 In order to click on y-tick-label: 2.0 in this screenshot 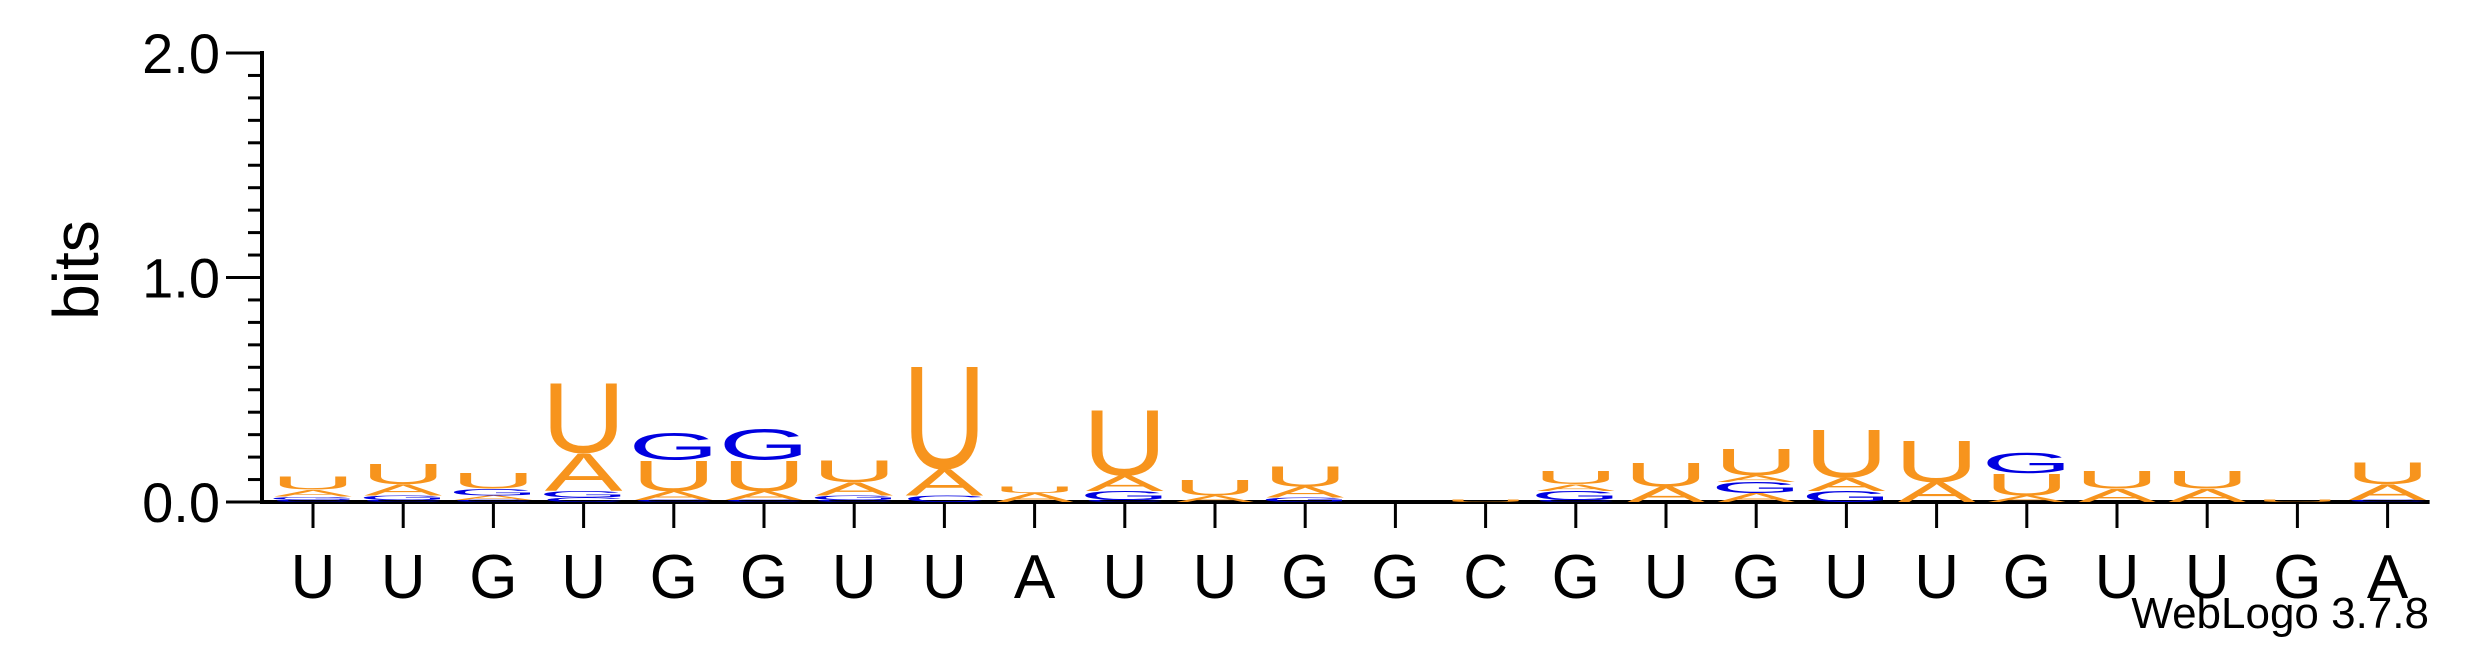, I will do `click(181, 53)`.